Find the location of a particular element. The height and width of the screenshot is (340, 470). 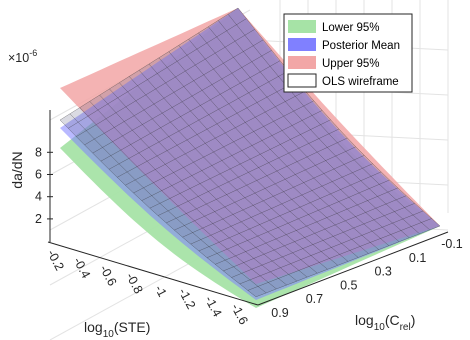

crel-tick-label: 0.5 is located at coordinates (348, 285).